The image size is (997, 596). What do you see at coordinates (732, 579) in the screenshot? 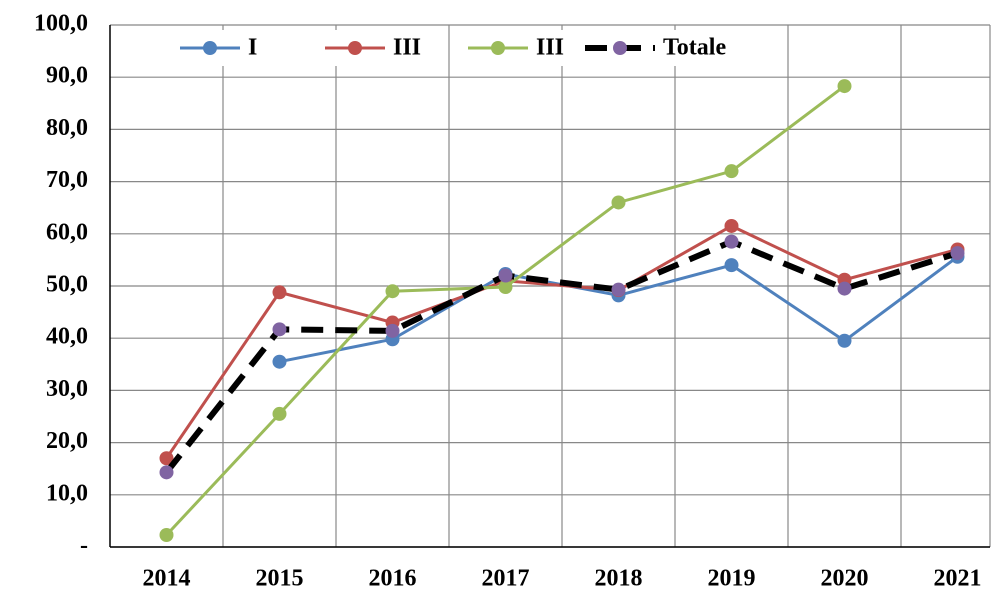
I see `x-tick-label: 2019` at bounding box center [732, 579].